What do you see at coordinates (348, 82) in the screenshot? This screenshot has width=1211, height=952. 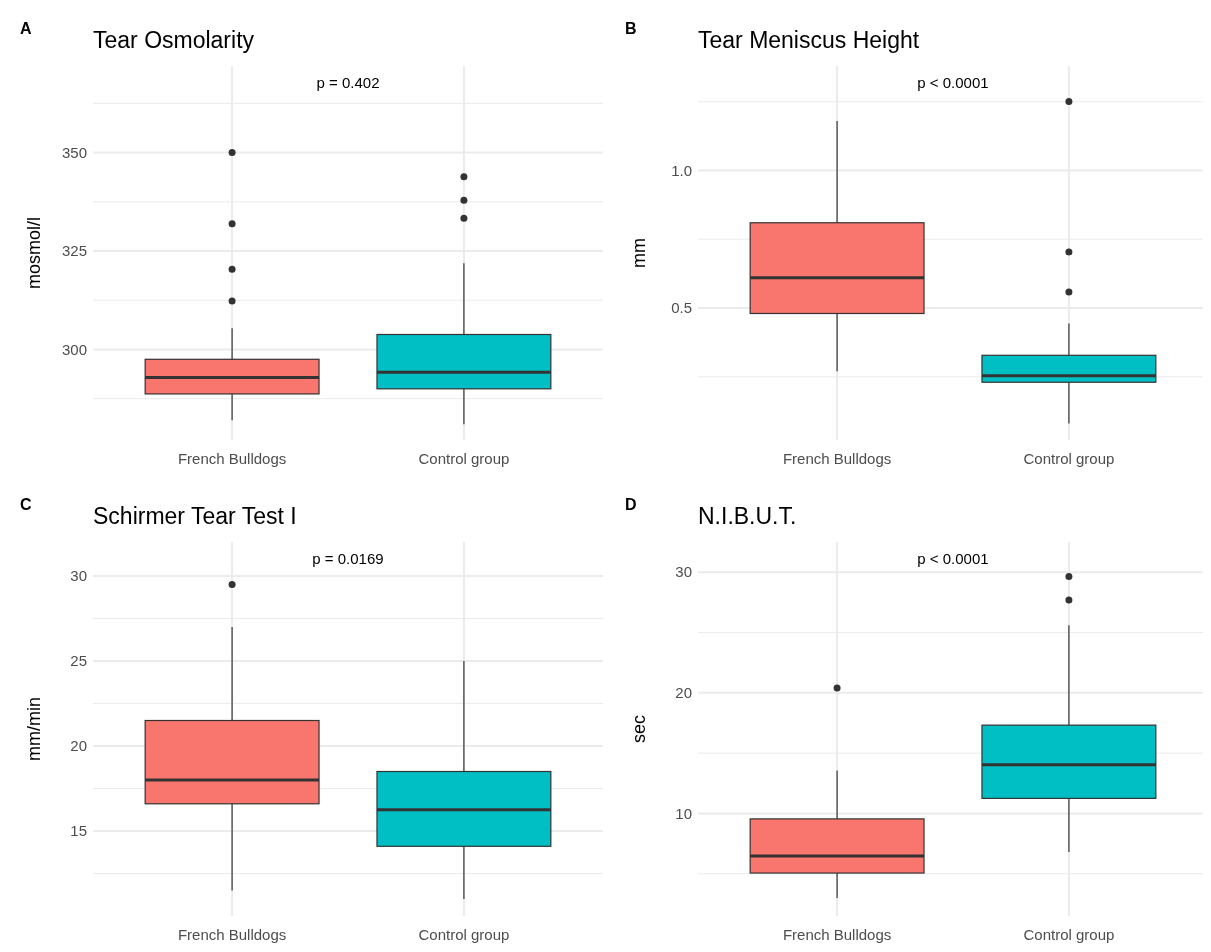 I see `annotation: p = 0.402` at bounding box center [348, 82].